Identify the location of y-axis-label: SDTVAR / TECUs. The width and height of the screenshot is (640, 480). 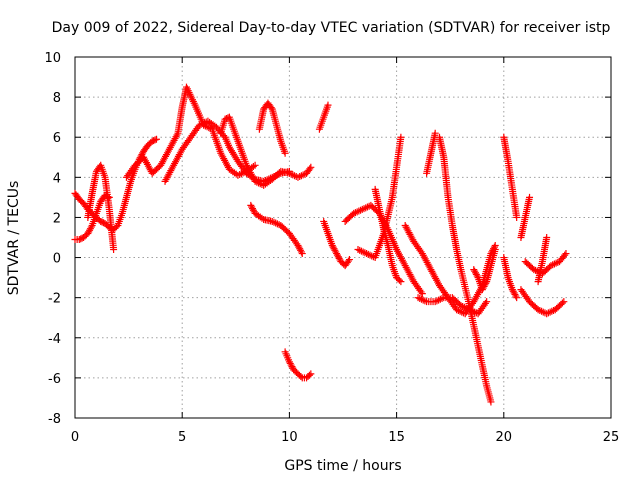
(14, 238).